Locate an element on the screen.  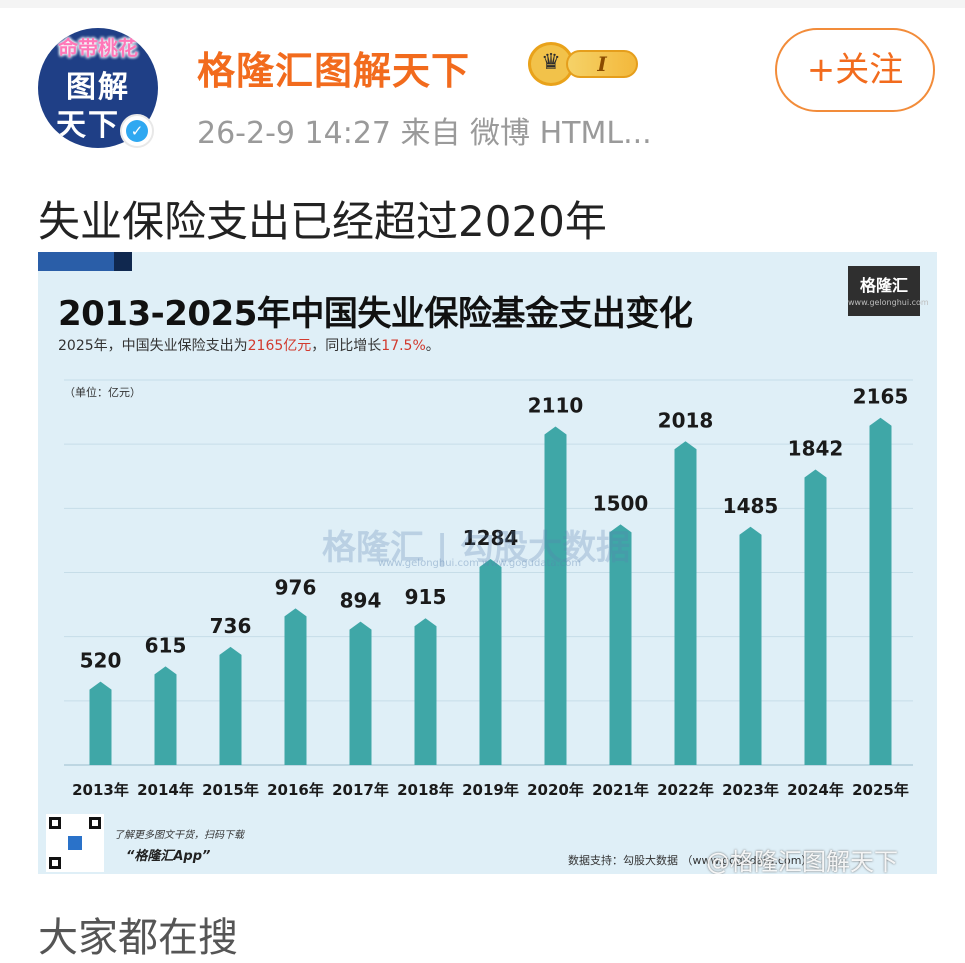
verified-badge: ✓ is located at coordinates (137, 131).